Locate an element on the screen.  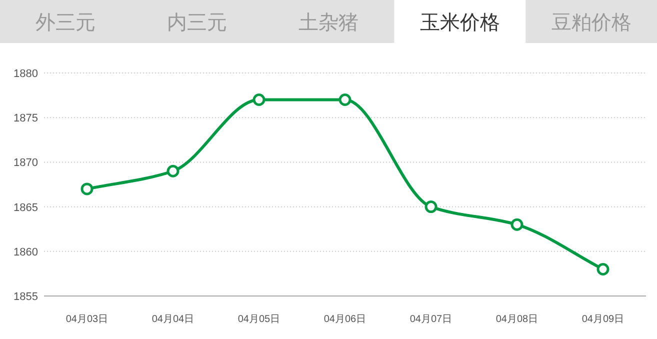
chart-title: 玉米价格 is located at coordinates (460, 23).